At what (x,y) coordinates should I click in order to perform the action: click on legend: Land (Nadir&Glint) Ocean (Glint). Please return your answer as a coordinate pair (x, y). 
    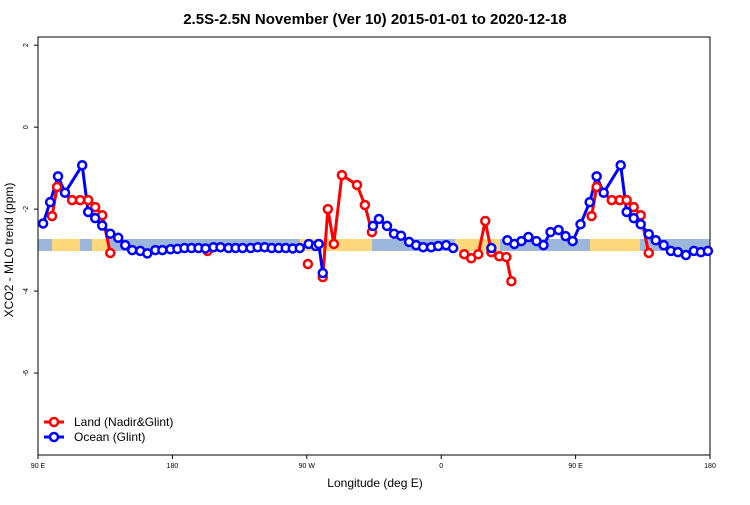
    Looking at the image, I should click on (108, 429).